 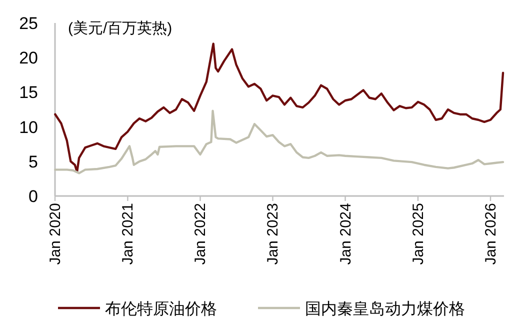 I want to click on y-tick-label: 10, so click(x=28, y=127).